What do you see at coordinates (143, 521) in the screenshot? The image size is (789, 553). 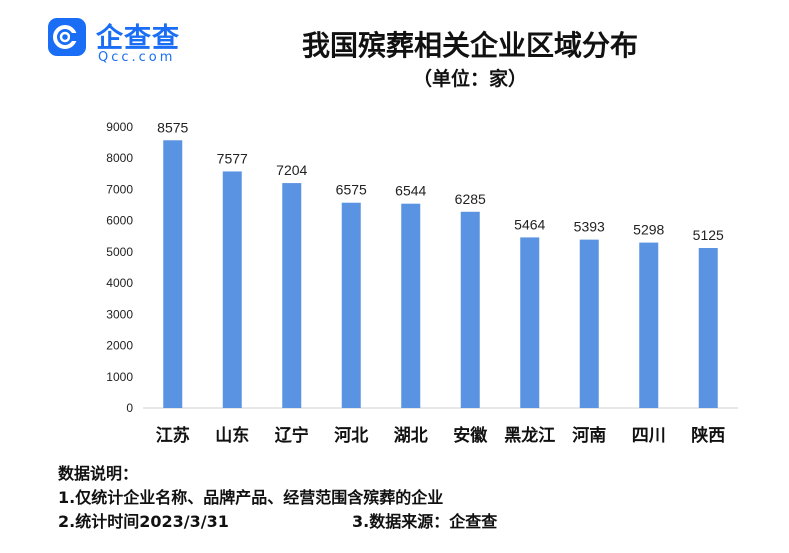 I see `notes-stat-time: 2.统计时间2023/3/31` at bounding box center [143, 521].